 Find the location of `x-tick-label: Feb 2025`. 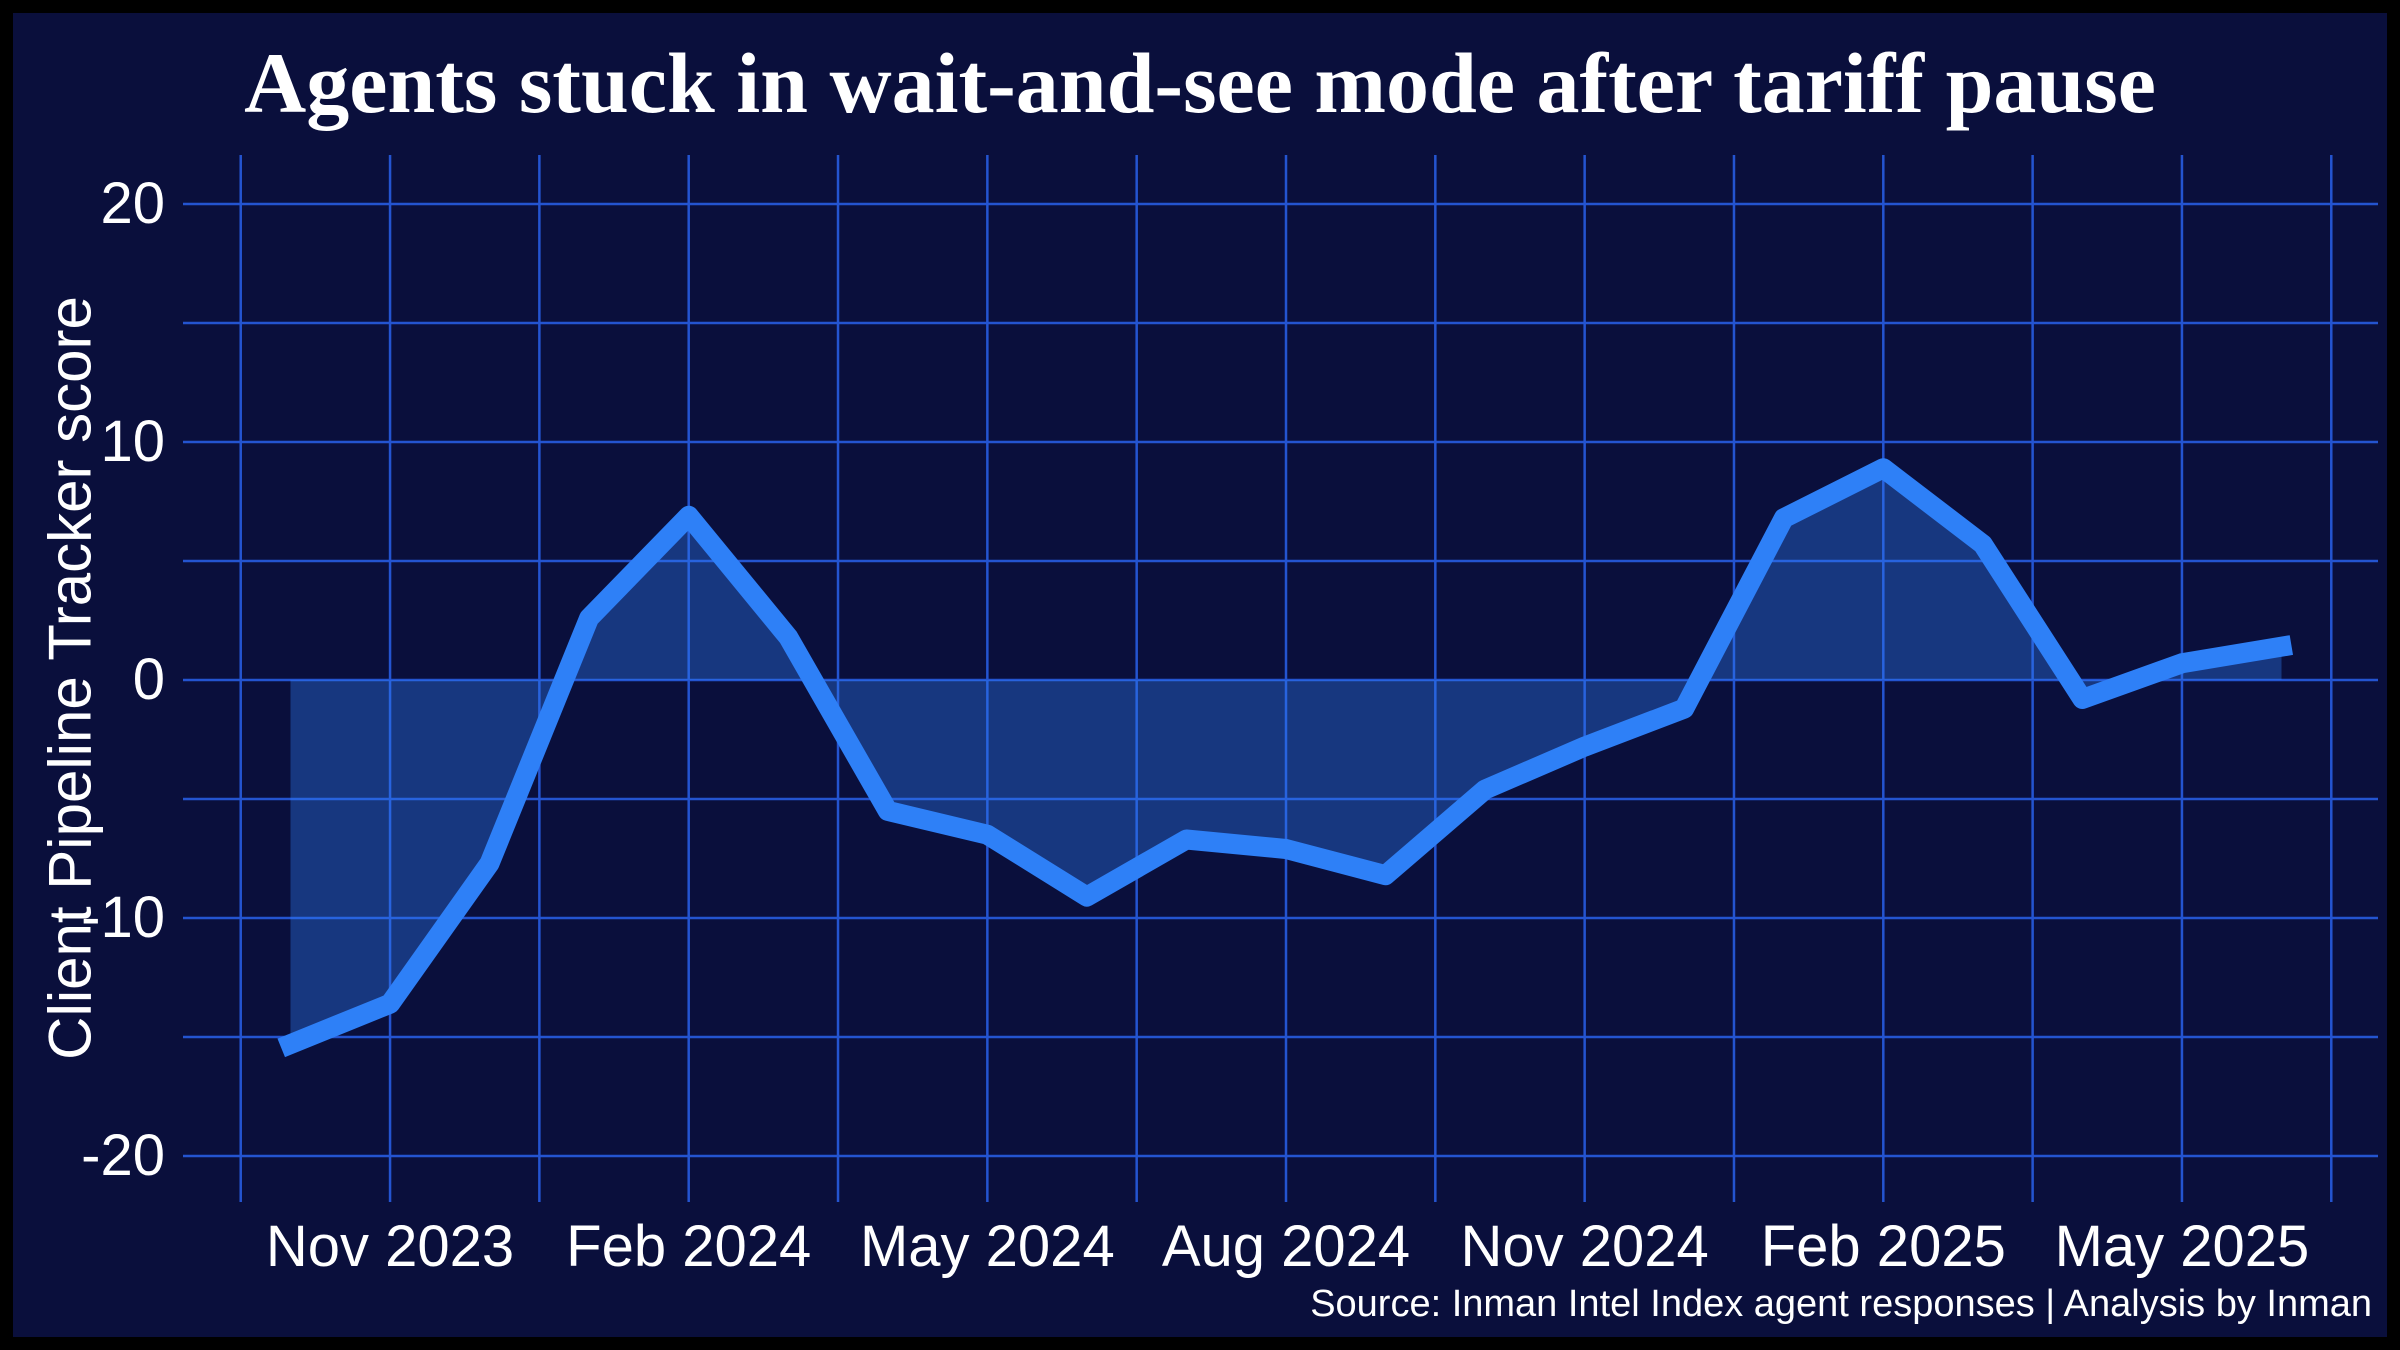

x-tick-label: Feb 2025 is located at coordinates (1883, 1246).